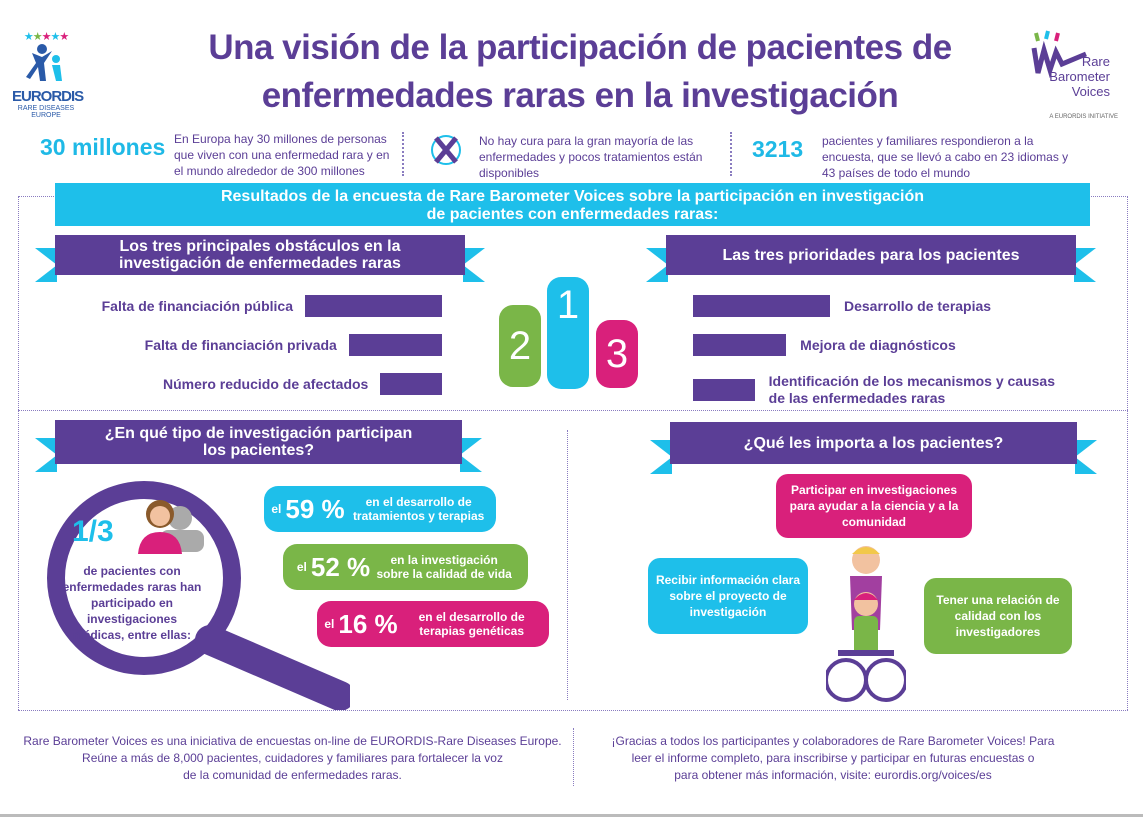  I want to click on rbv-line: Barometer, so click(1079, 76).